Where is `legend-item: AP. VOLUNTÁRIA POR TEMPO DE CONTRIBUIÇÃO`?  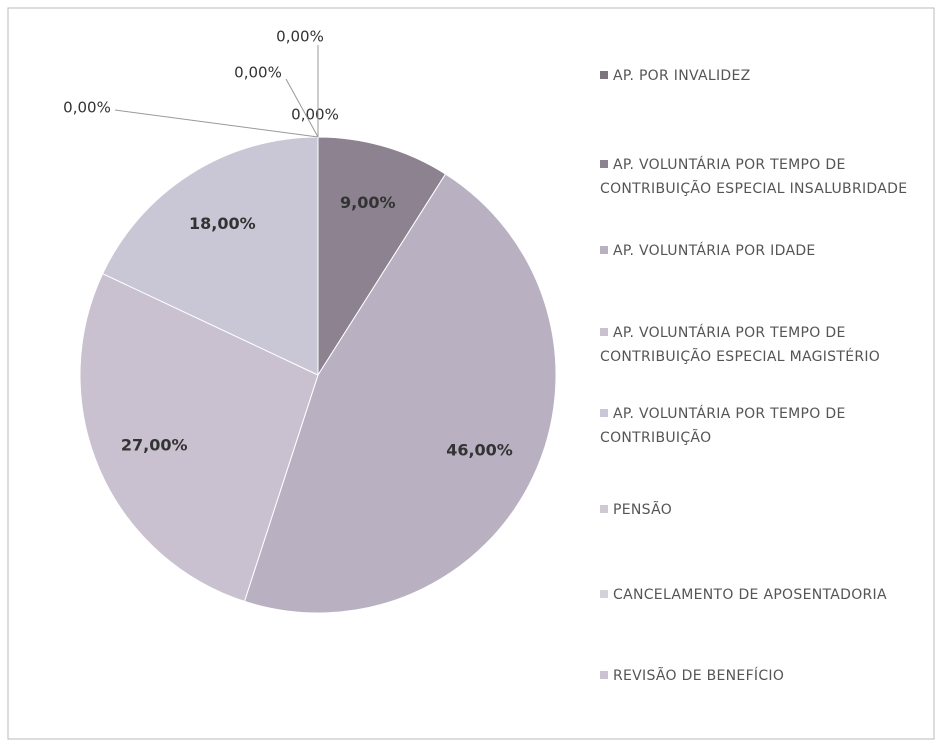
legend-item: AP. VOLUNTÁRIA POR TEMPO DE CONTRIBUIÇÃO is located at coordinates (765, 426).